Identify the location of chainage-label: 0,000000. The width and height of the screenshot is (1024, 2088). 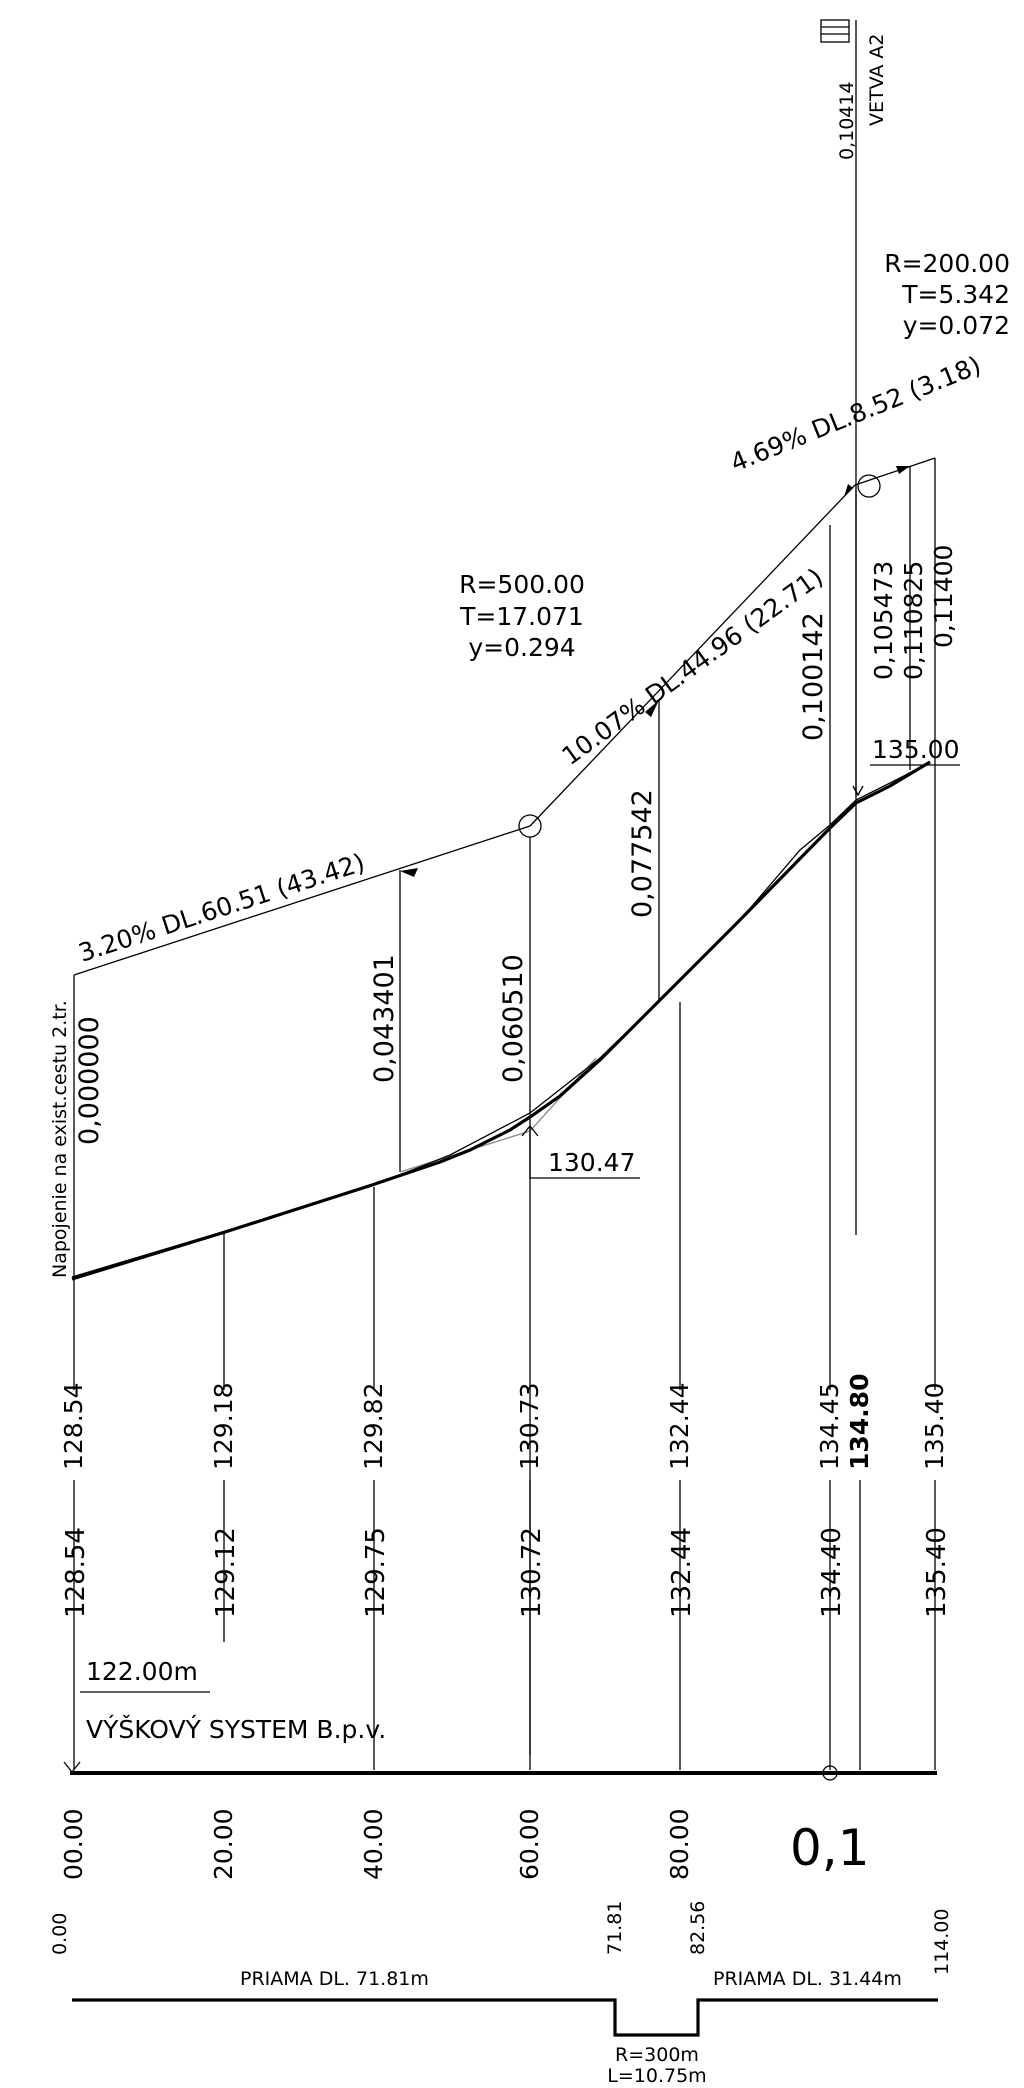
(89, 1080).